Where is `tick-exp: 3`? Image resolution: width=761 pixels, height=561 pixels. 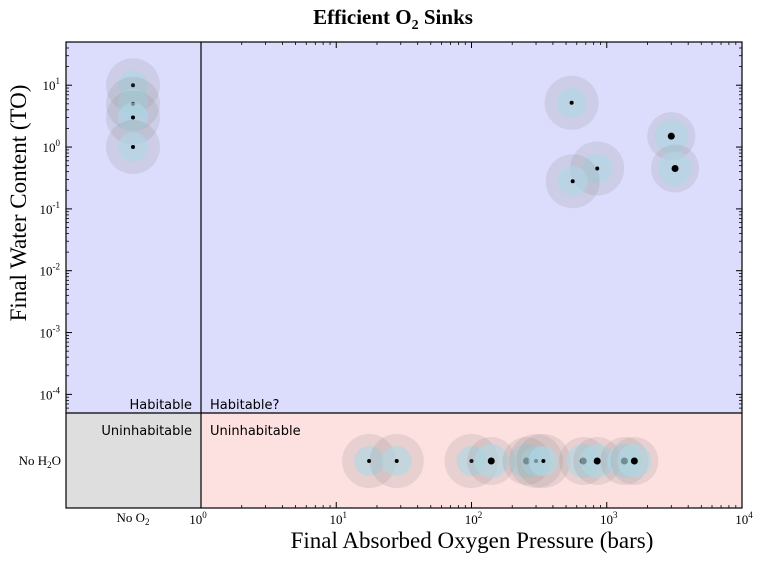
tick-exp: 3 is located at coordinates (615, 515).